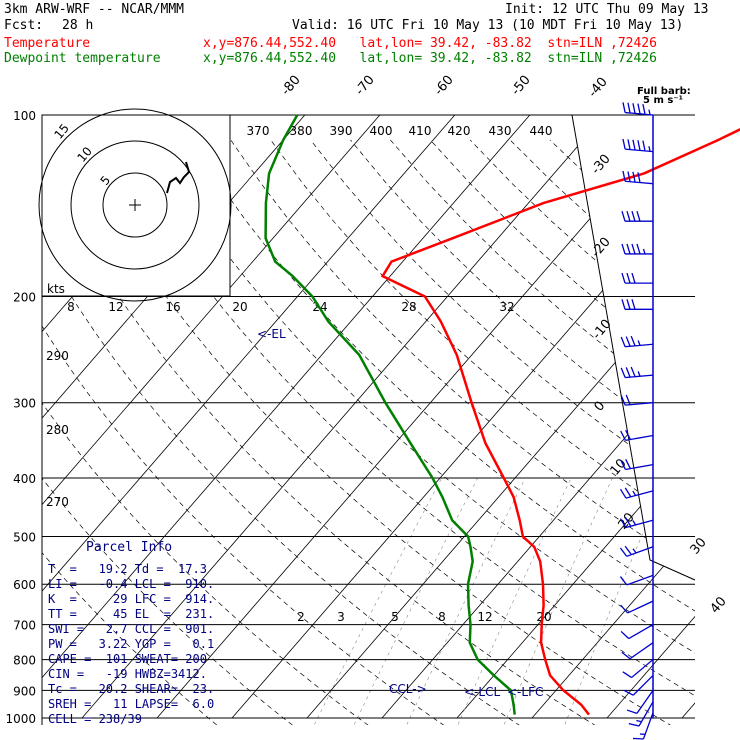 The image size is (740, 740). I want to click on hodograph-speed-tick: 20, so click(239, 307).